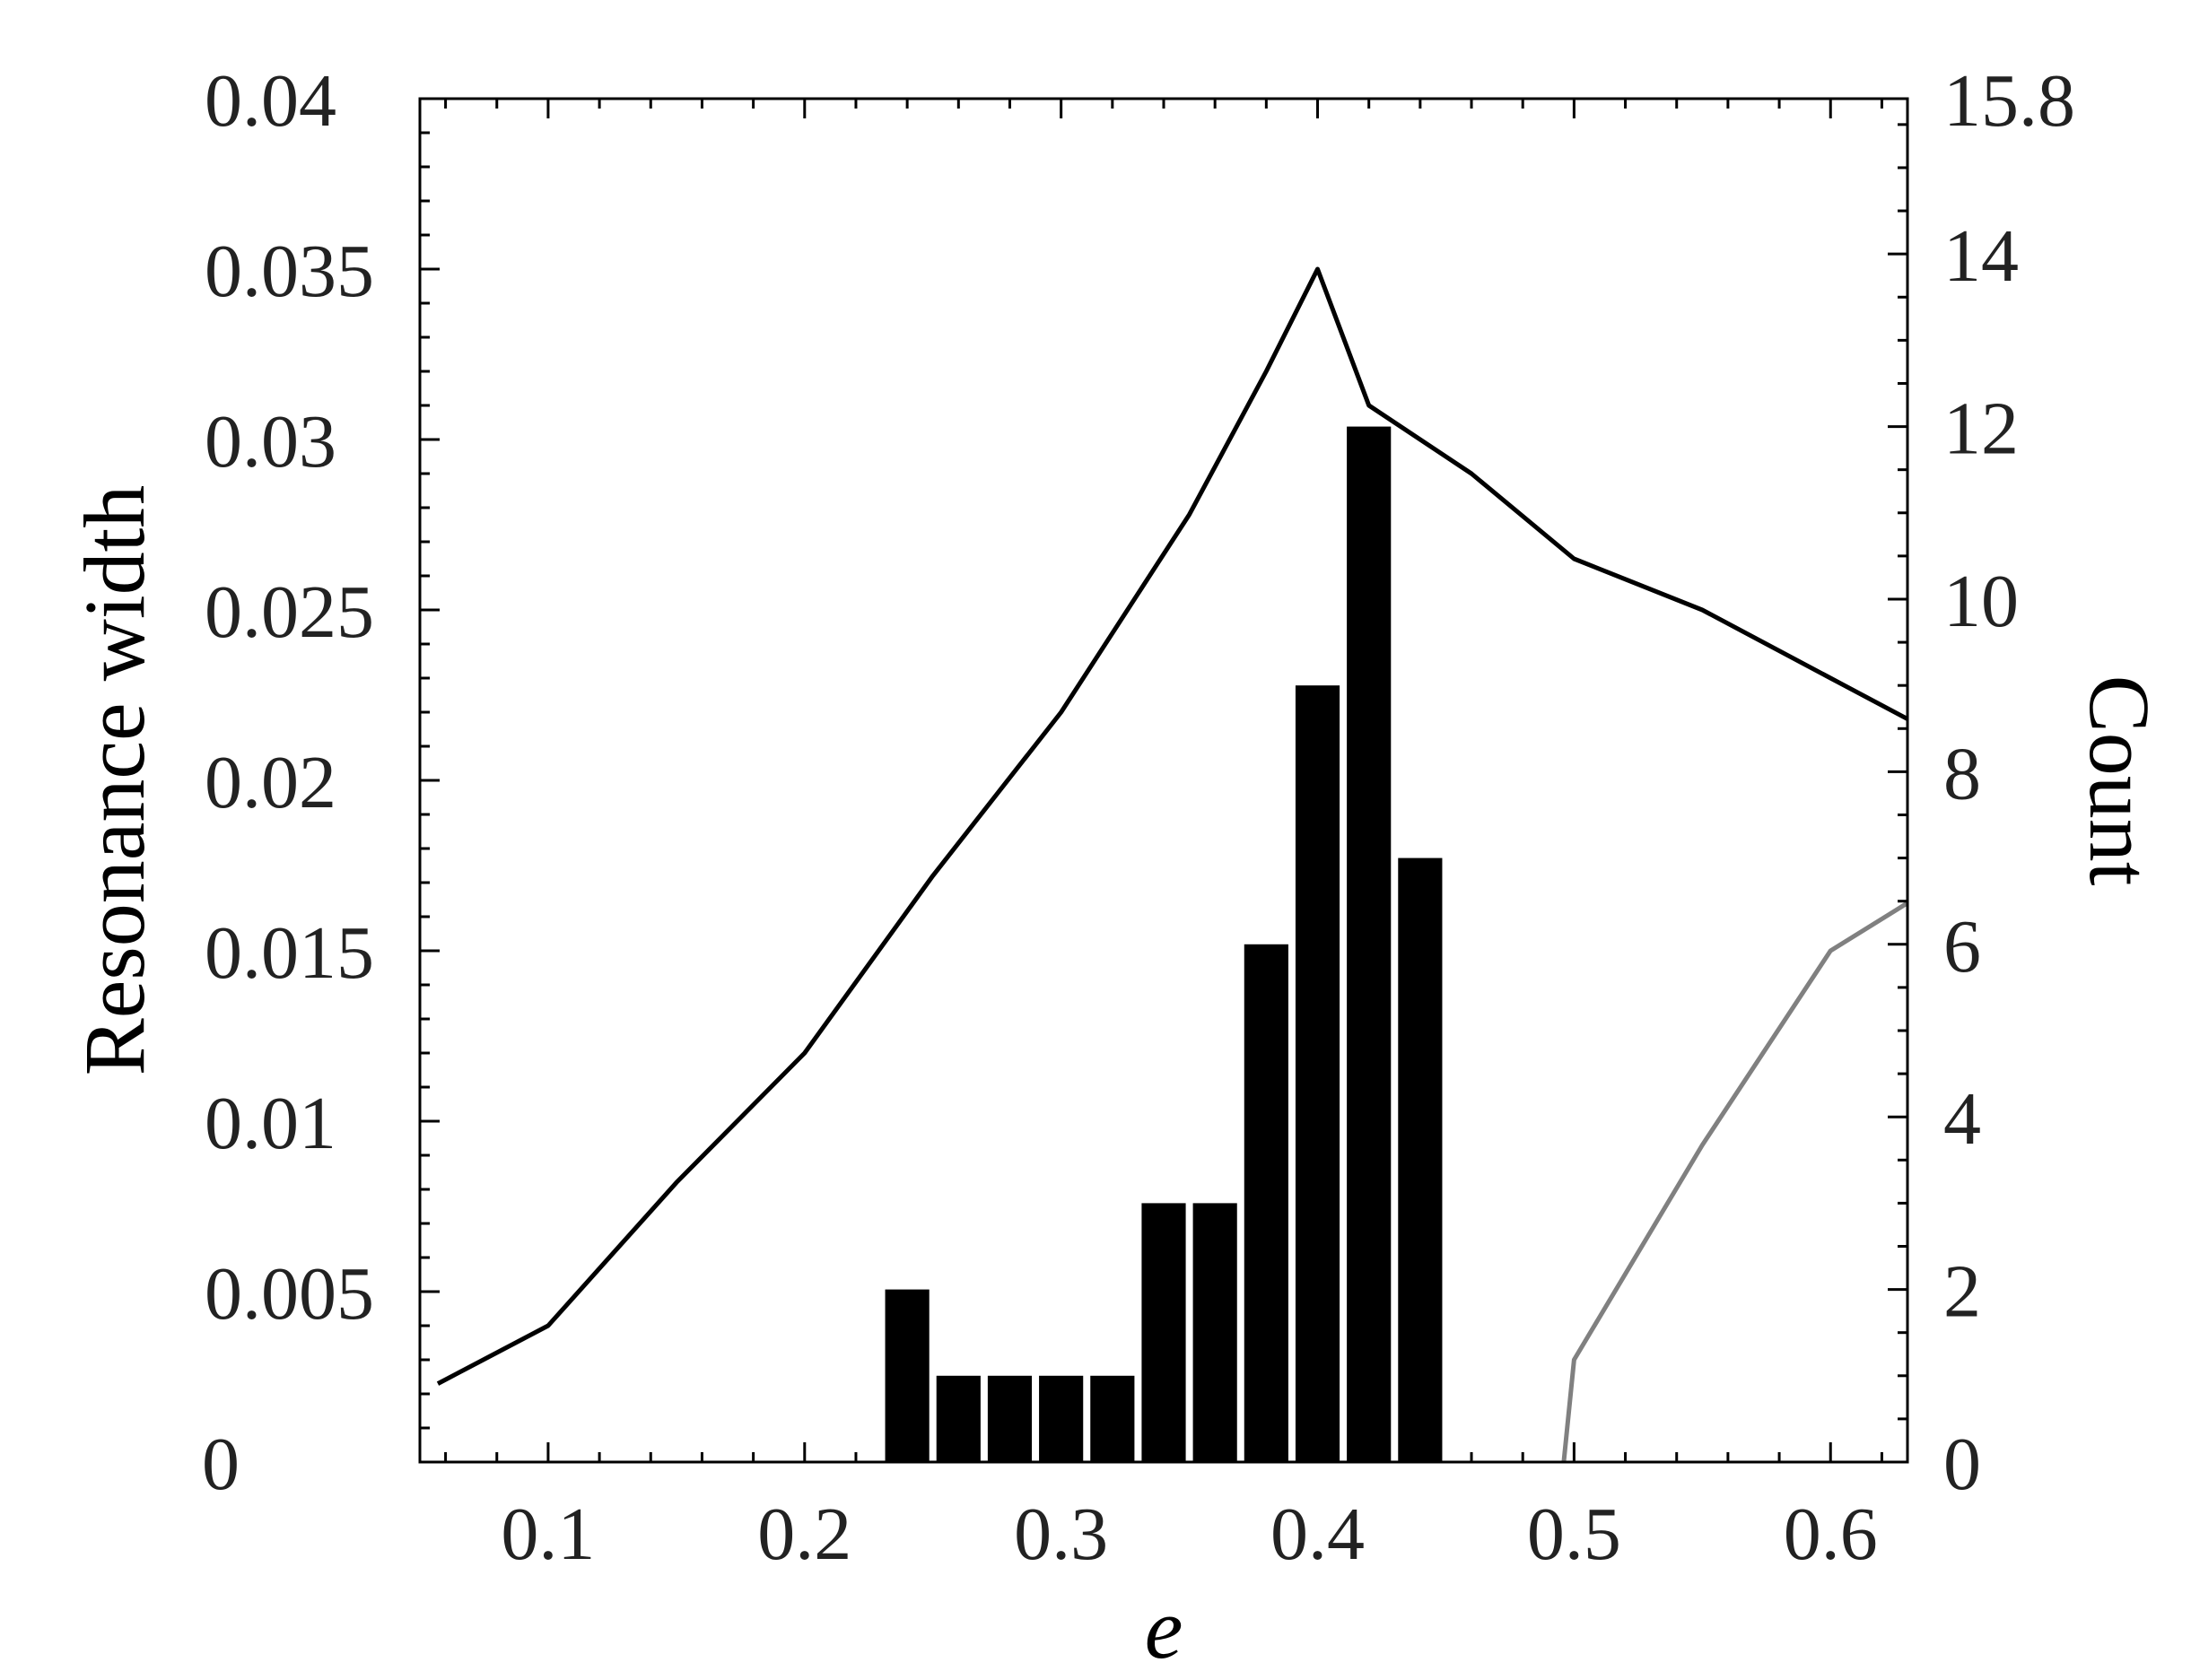 Image resolution: width=2191 pixels, height=1680 pixels. I want to click on x-tick-label-1: 0.2, so click(804, 1534).